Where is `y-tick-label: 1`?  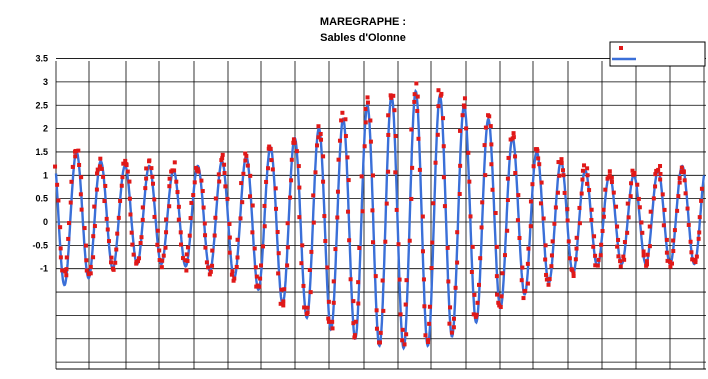 y-tick-label: 1 is located at coordinates (45, 175).